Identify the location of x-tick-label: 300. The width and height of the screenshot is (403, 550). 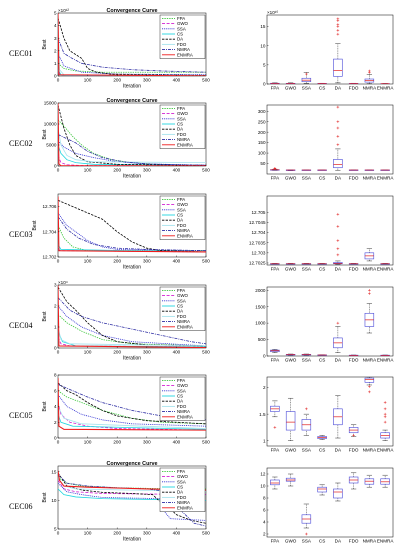
(147, 442).